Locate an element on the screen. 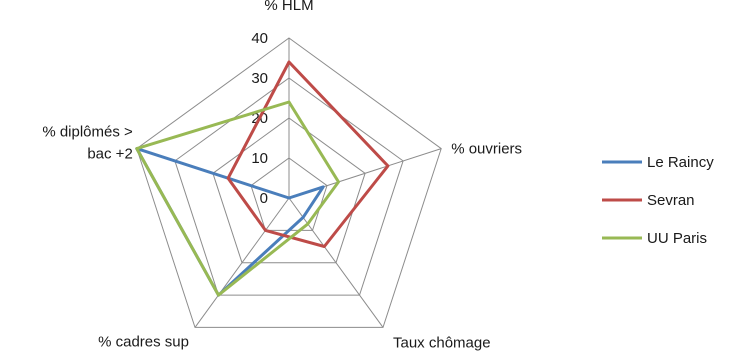 The image size is (731, 351). axis-label-2: Taux chômage is located at coordinates (442, 342).